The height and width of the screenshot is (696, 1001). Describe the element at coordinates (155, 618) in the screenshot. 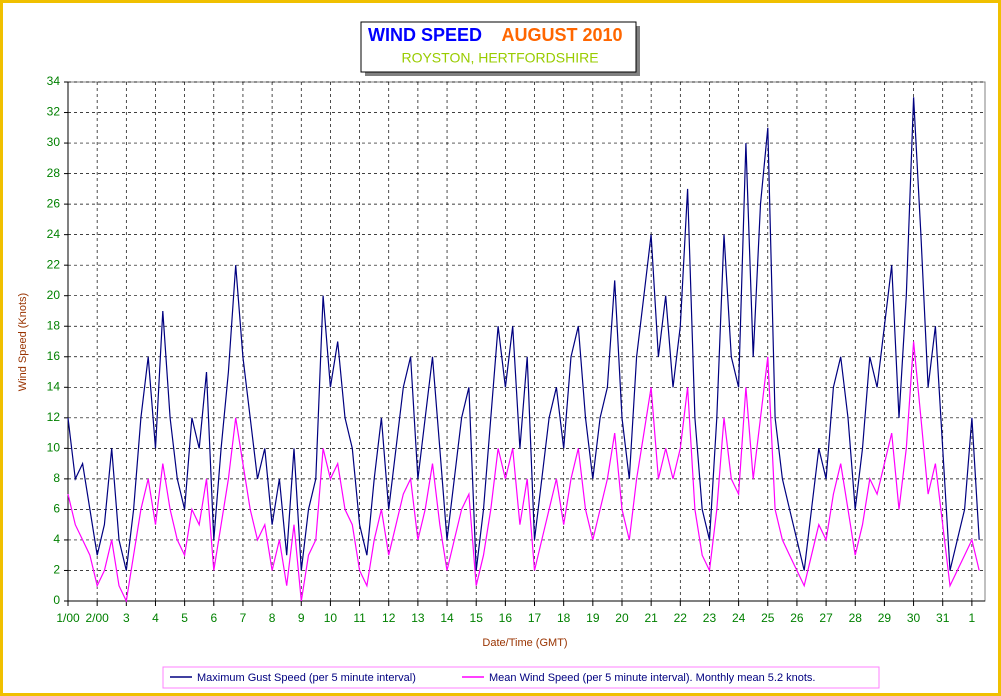

I see `x-tick-label: 4` at that location.